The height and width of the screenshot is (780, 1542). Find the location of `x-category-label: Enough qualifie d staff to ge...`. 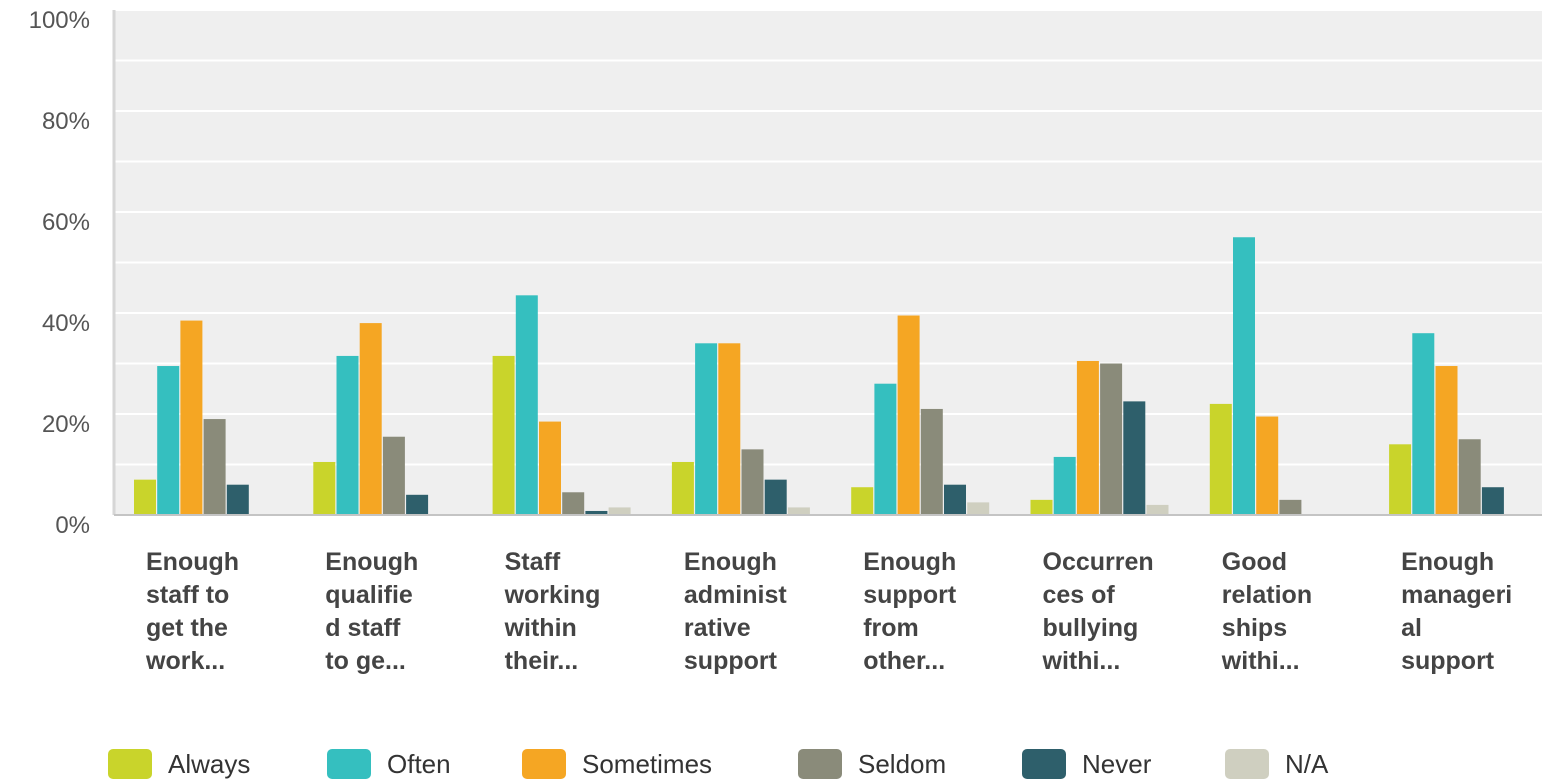

x-category-label: Enough qualifie d staff to ge... is located at coordinates (371, 611).